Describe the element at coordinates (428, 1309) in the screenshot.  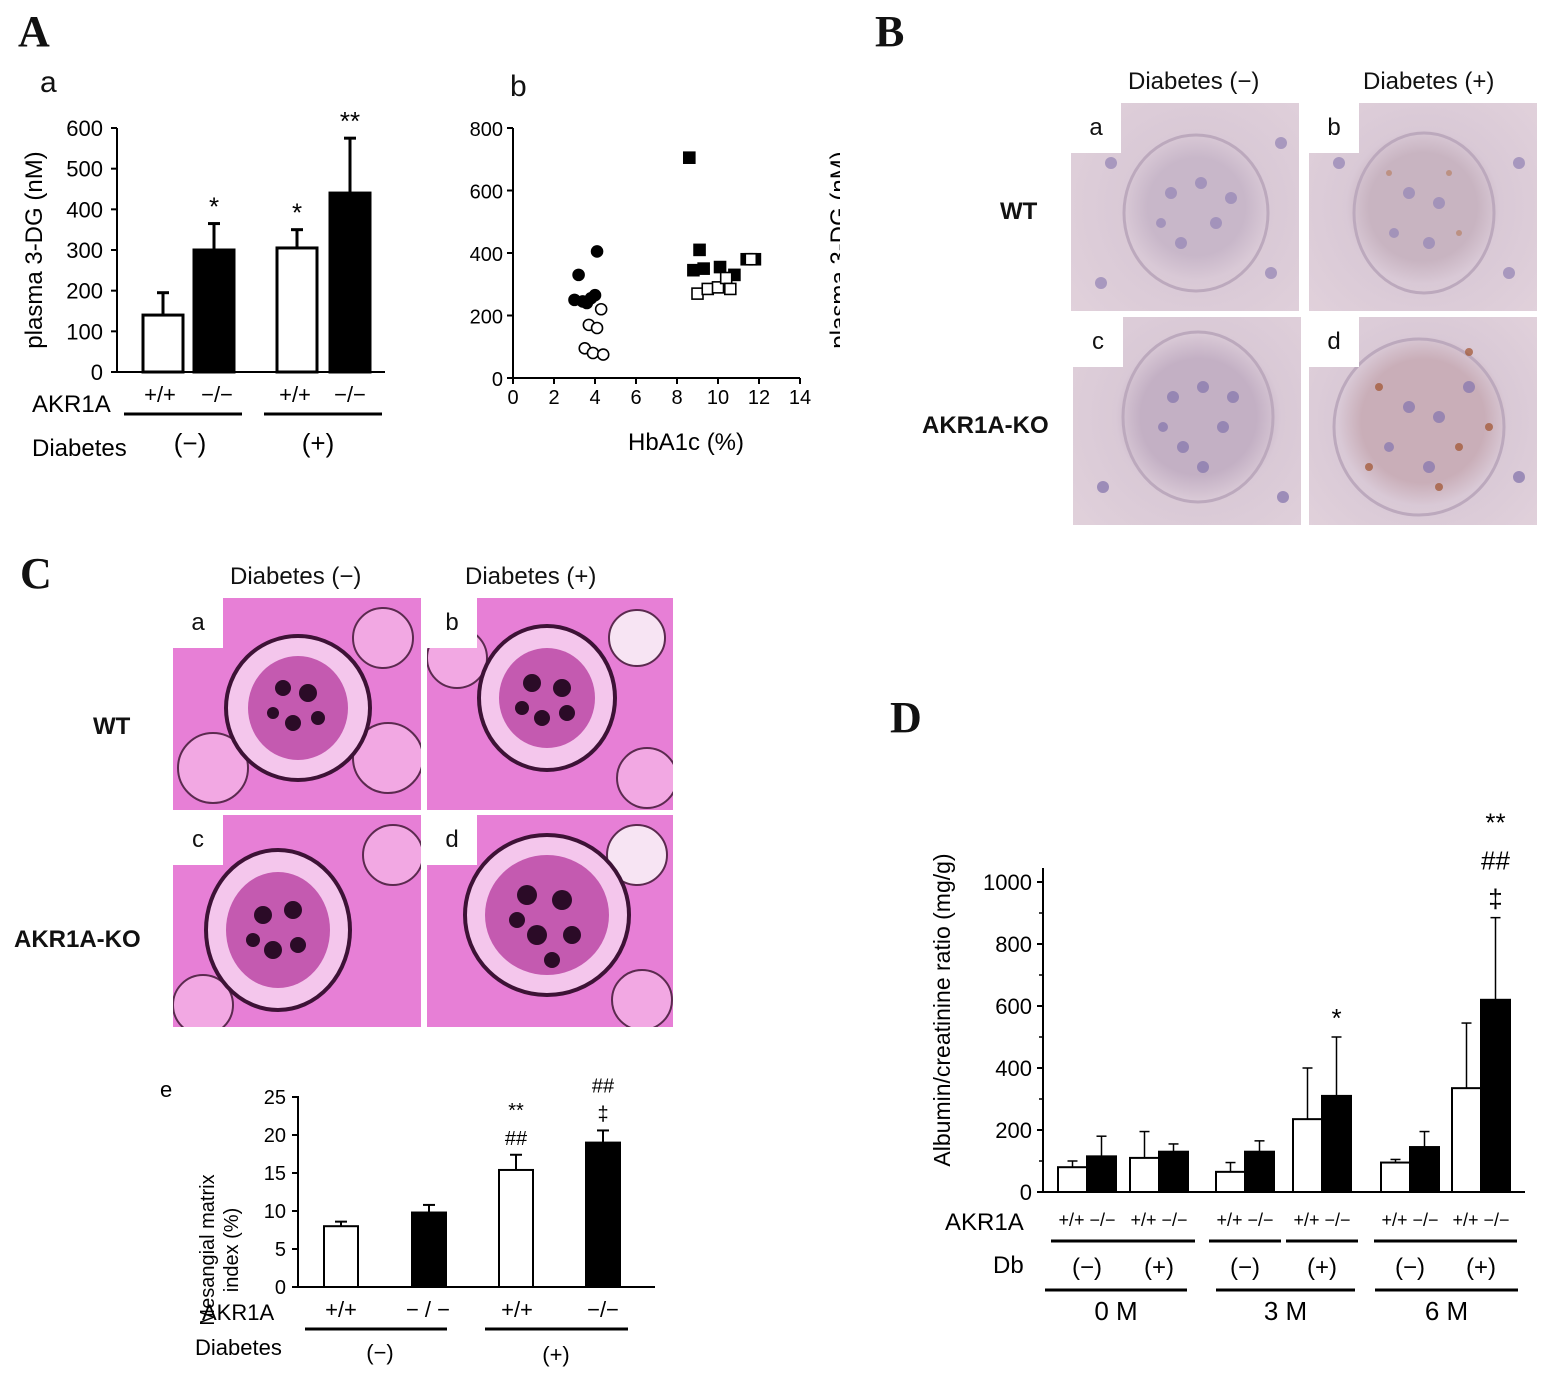
I see `akr-label: − / −` at that location.